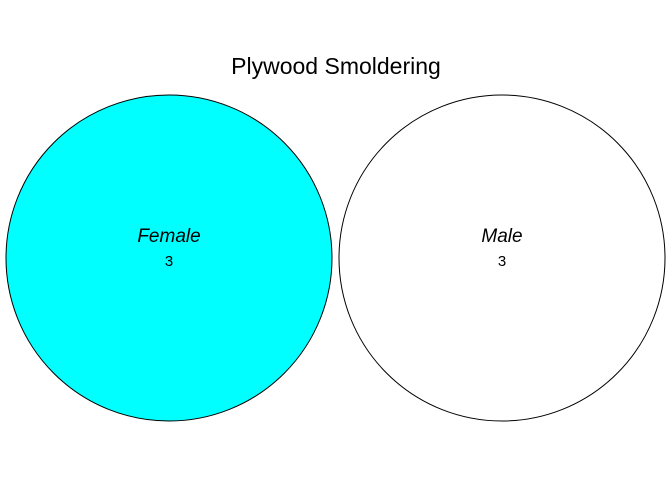 The image size is (672, 480). What do you see at coordinates (502, 261) in the screenshot?
I see `set-count-male: 3` at bounding box center [502, 261].